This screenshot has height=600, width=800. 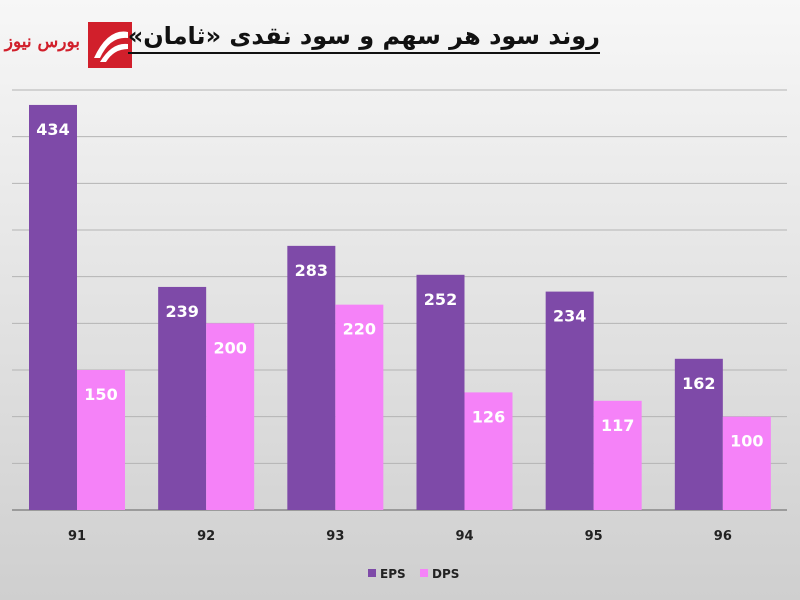 I want to click on legend-swatch-dps, so click(x=424, y=573).